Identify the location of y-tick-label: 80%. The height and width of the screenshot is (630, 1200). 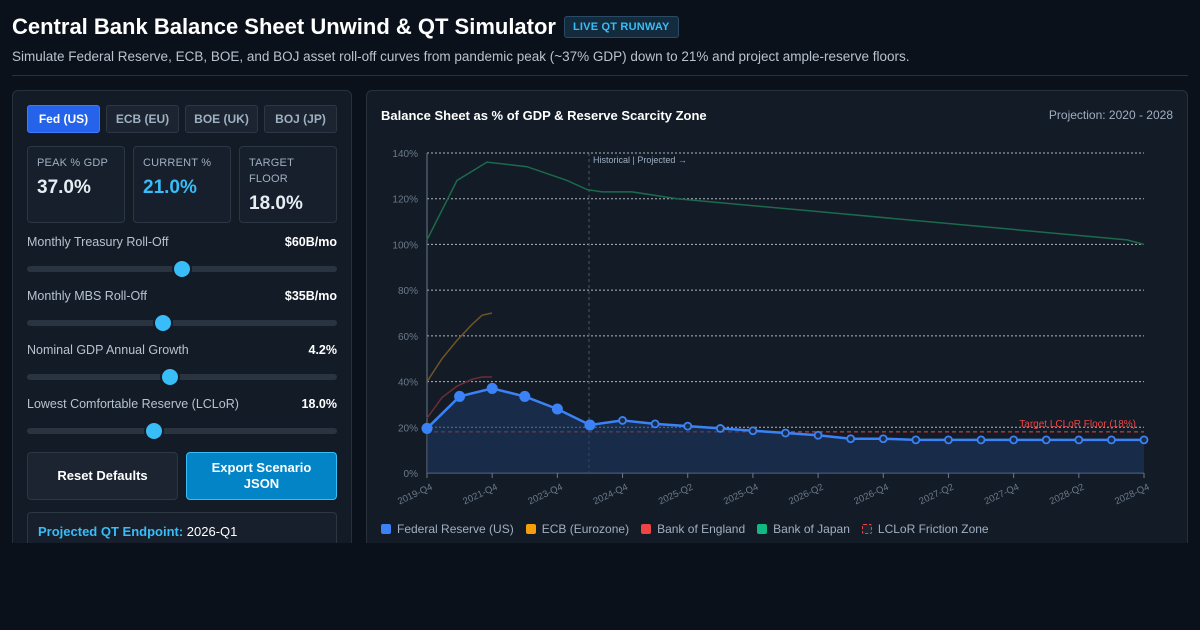
(408, 291).